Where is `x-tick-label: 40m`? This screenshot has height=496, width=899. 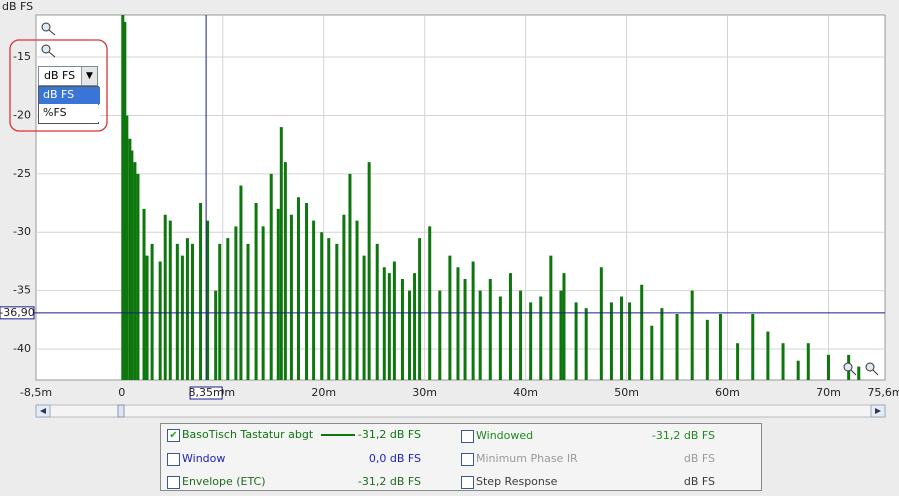 x-tick-label: 40m is located at coordinates (525, 392).